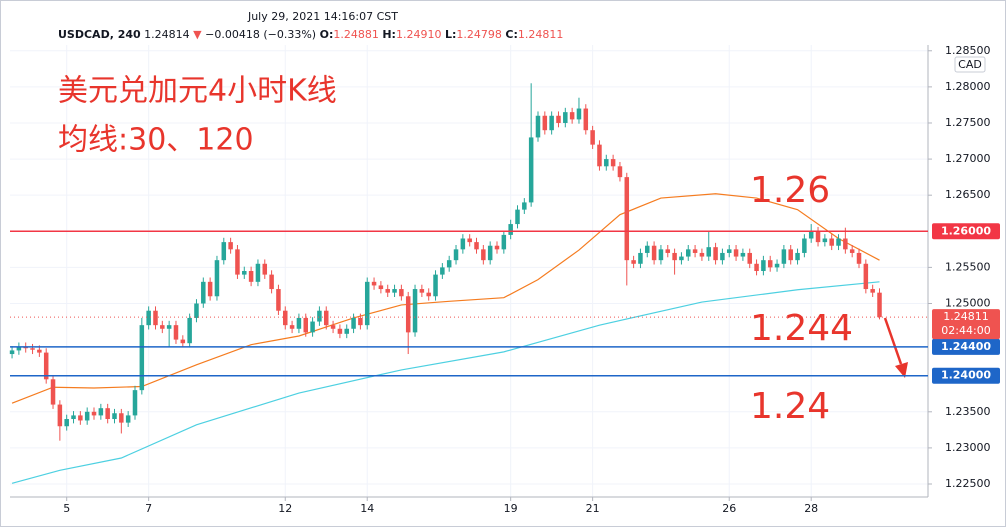 The width and height of the screenshot is (1006, 527). What do you see at coordinates (968, 86) in the screenshot?
I see `y-tick-label: 1.28000` at bounding box center [968, 86].